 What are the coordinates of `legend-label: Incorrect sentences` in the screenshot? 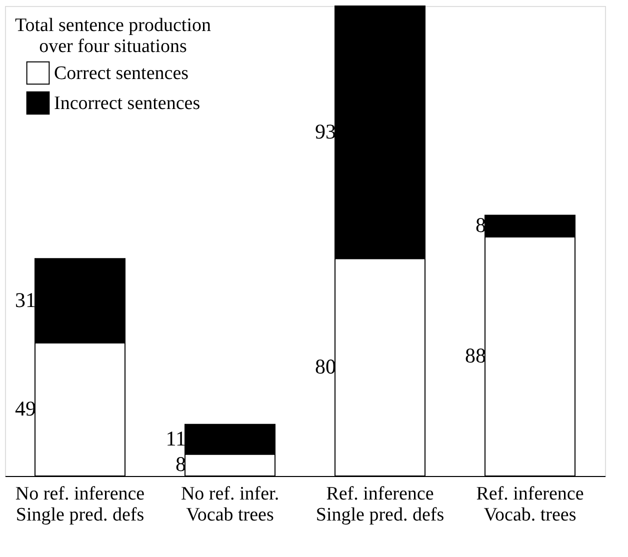 It's located at (127, 103).